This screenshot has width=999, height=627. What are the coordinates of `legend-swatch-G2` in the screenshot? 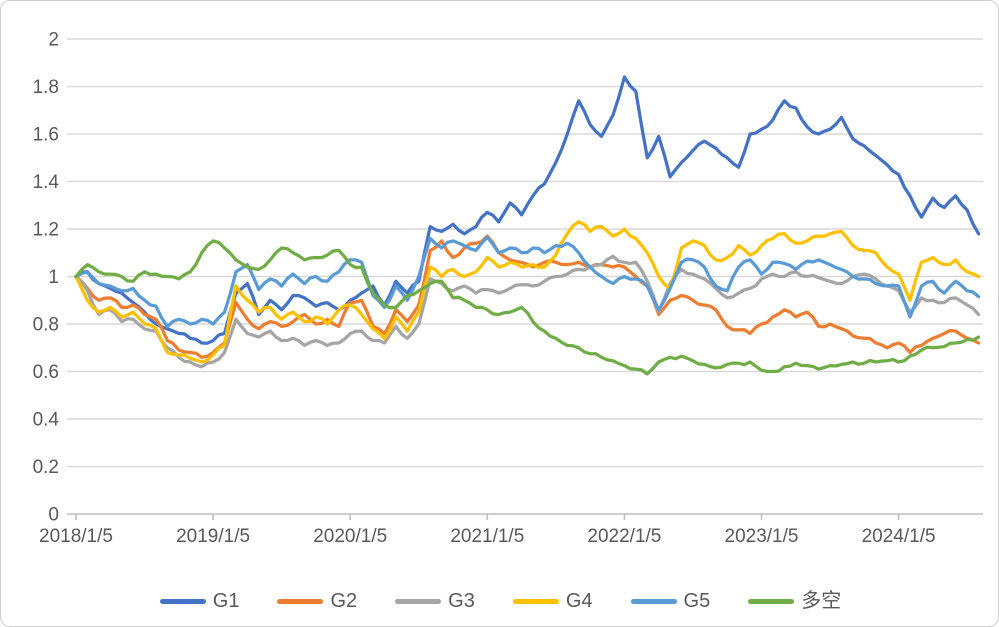 It's located at (300, 601).